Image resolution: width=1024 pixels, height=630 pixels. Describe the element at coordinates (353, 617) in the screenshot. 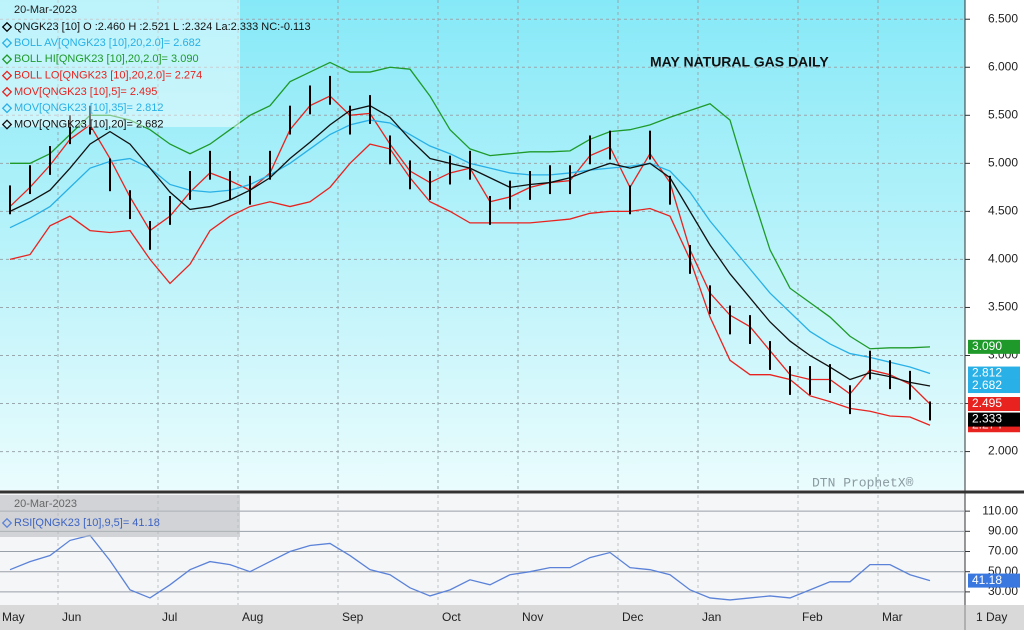

I see `x-tick-label: Sep` at that location.